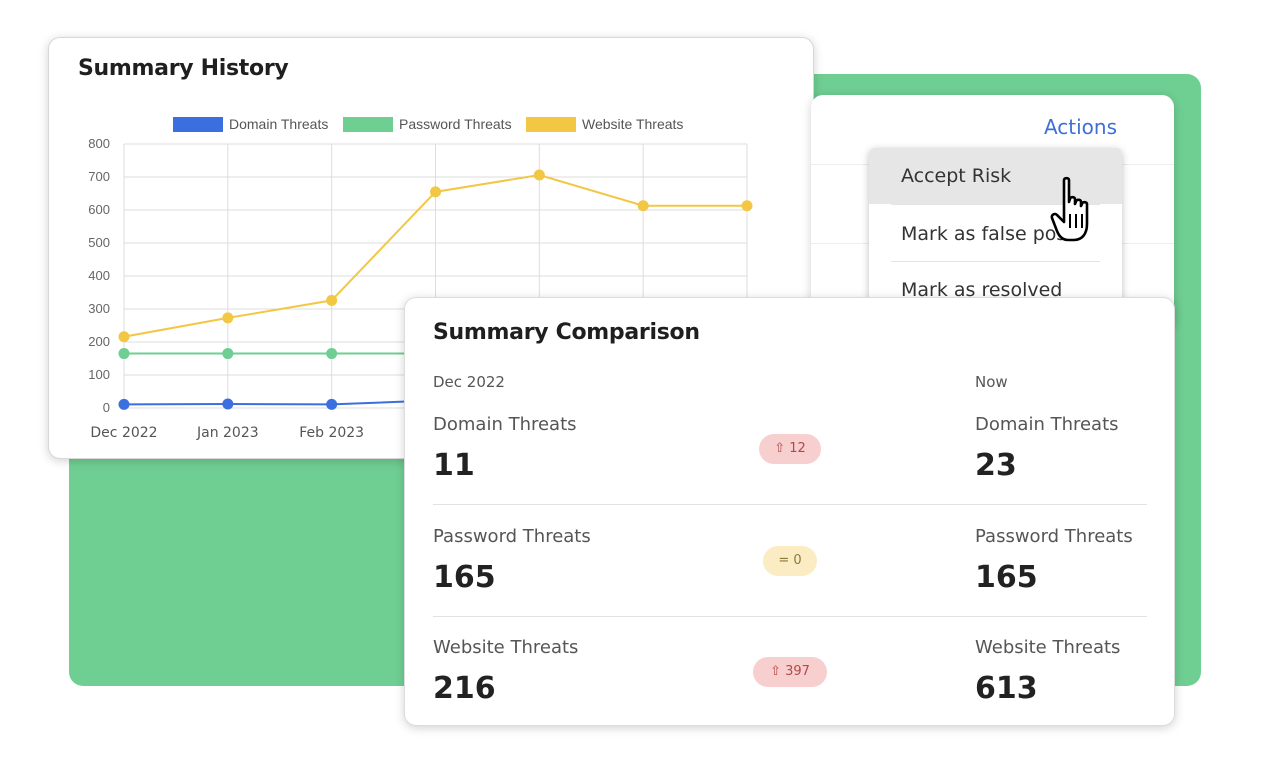 This screenshot has height=760, width=1270. What do you see at coordinates (183, 68) in the screenshot?
I see `summary-history-title: Summary History` at bounding box center [183, 68].